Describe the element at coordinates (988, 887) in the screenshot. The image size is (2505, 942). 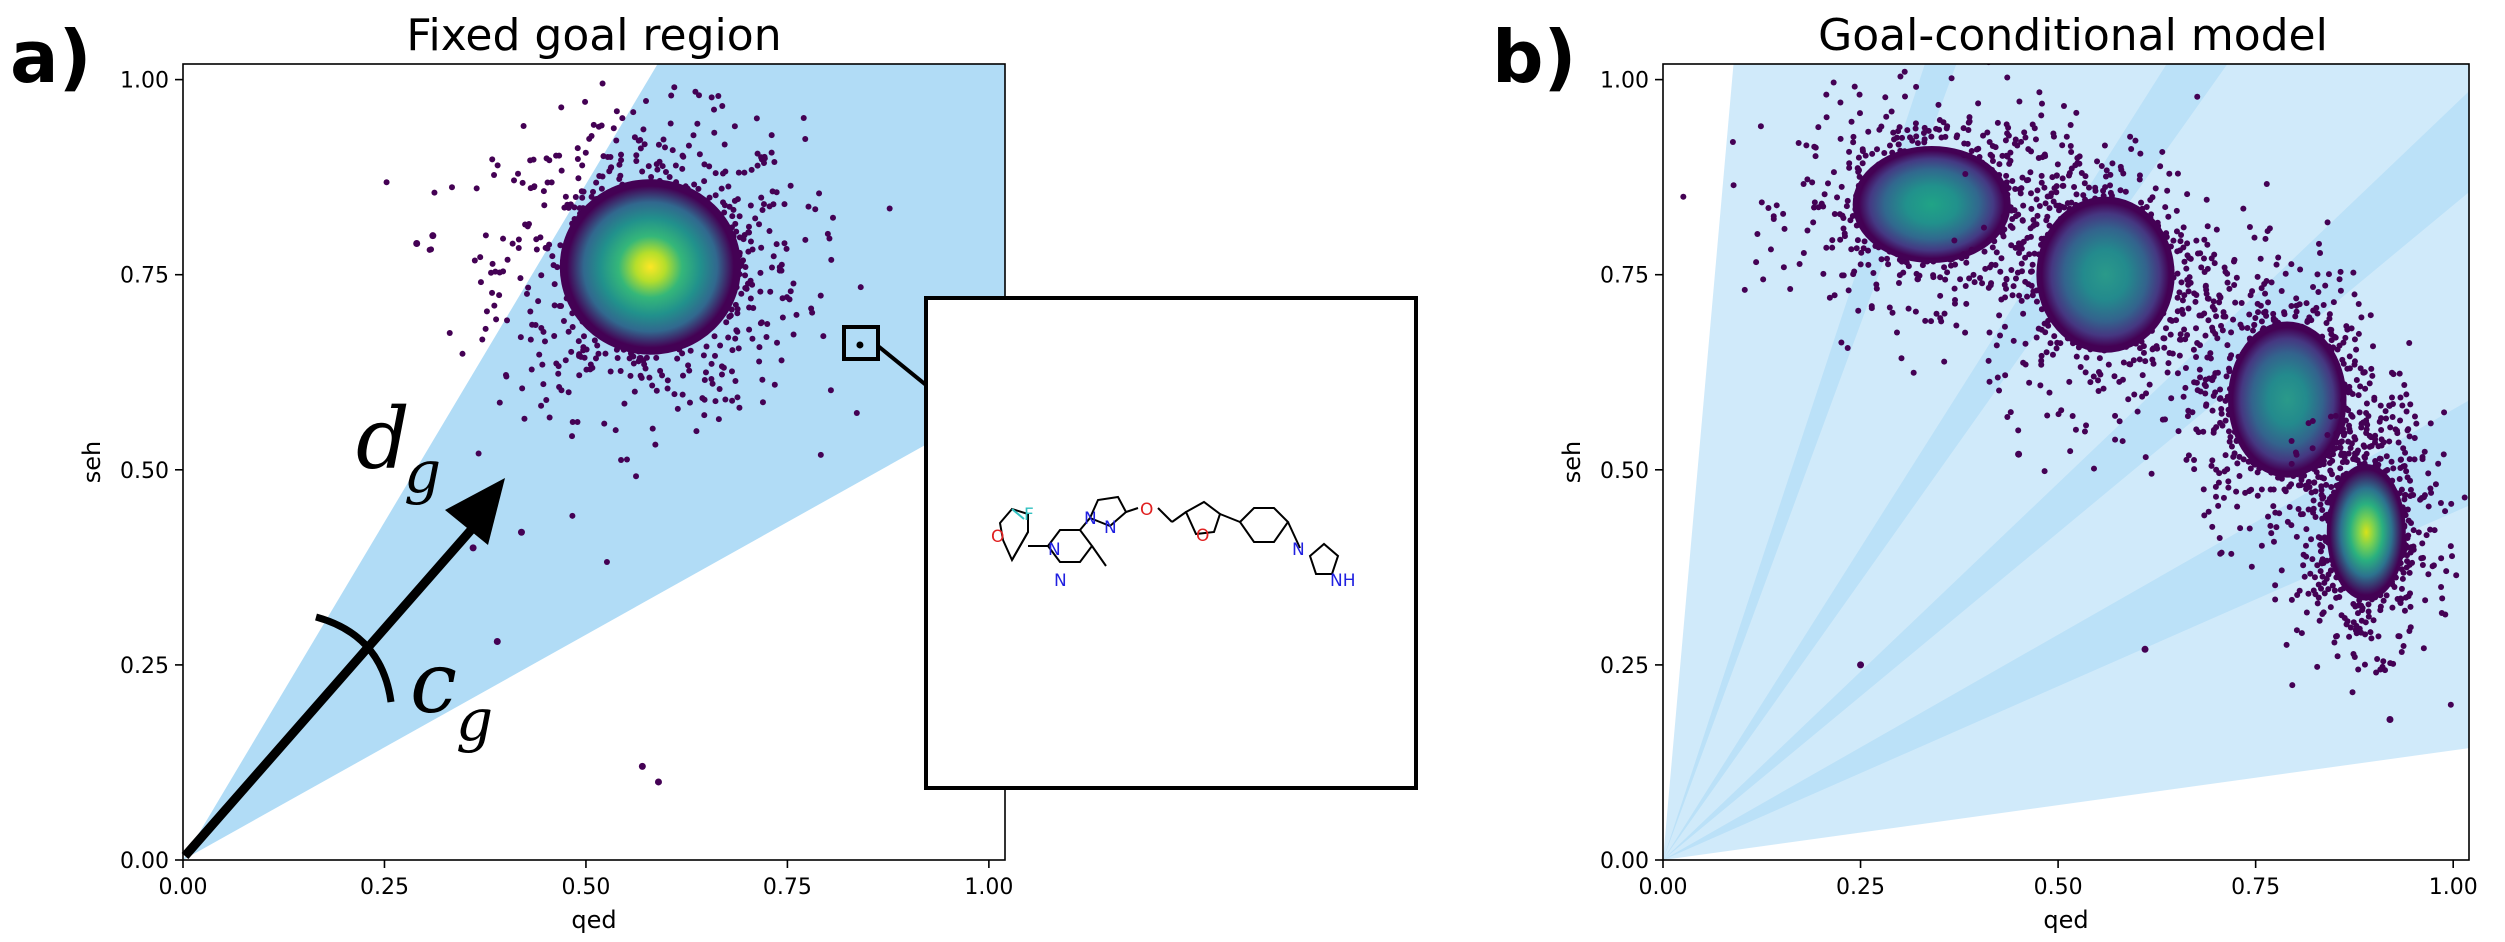
I see `x-tick-label-a: 1.00` at that location.